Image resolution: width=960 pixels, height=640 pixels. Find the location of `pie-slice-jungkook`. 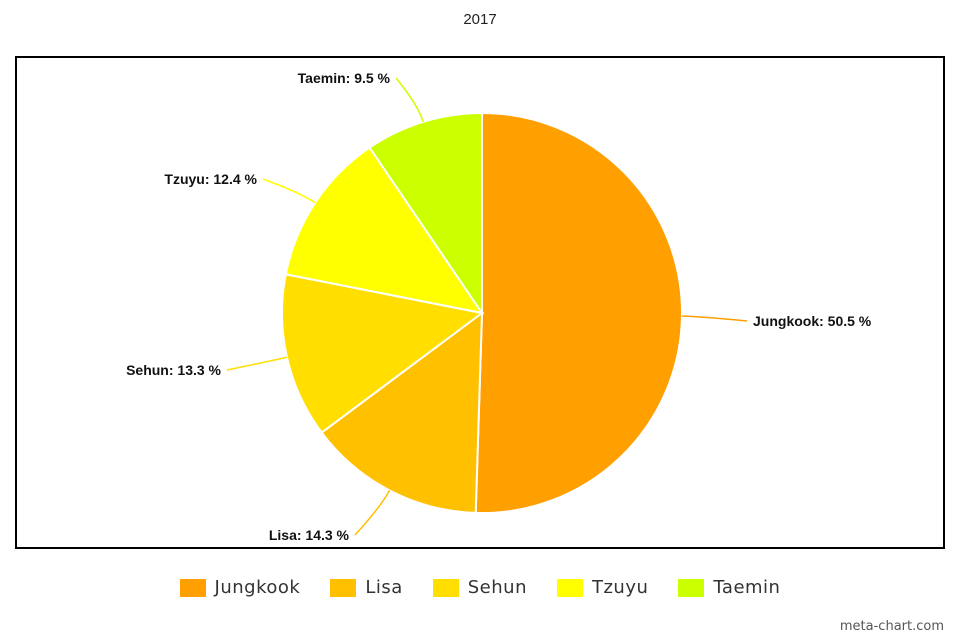

pie-slice-jungkook is located at coordinates (578, 312).